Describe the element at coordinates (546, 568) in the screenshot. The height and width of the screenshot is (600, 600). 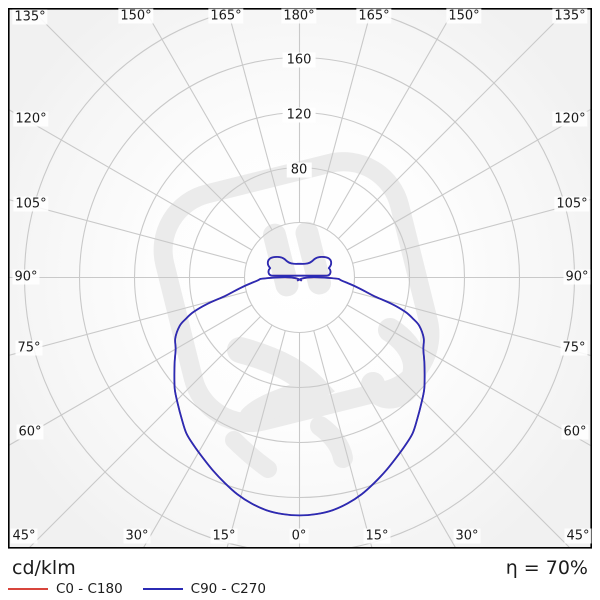
I see `efficiency-value: η = 70%` at that location.